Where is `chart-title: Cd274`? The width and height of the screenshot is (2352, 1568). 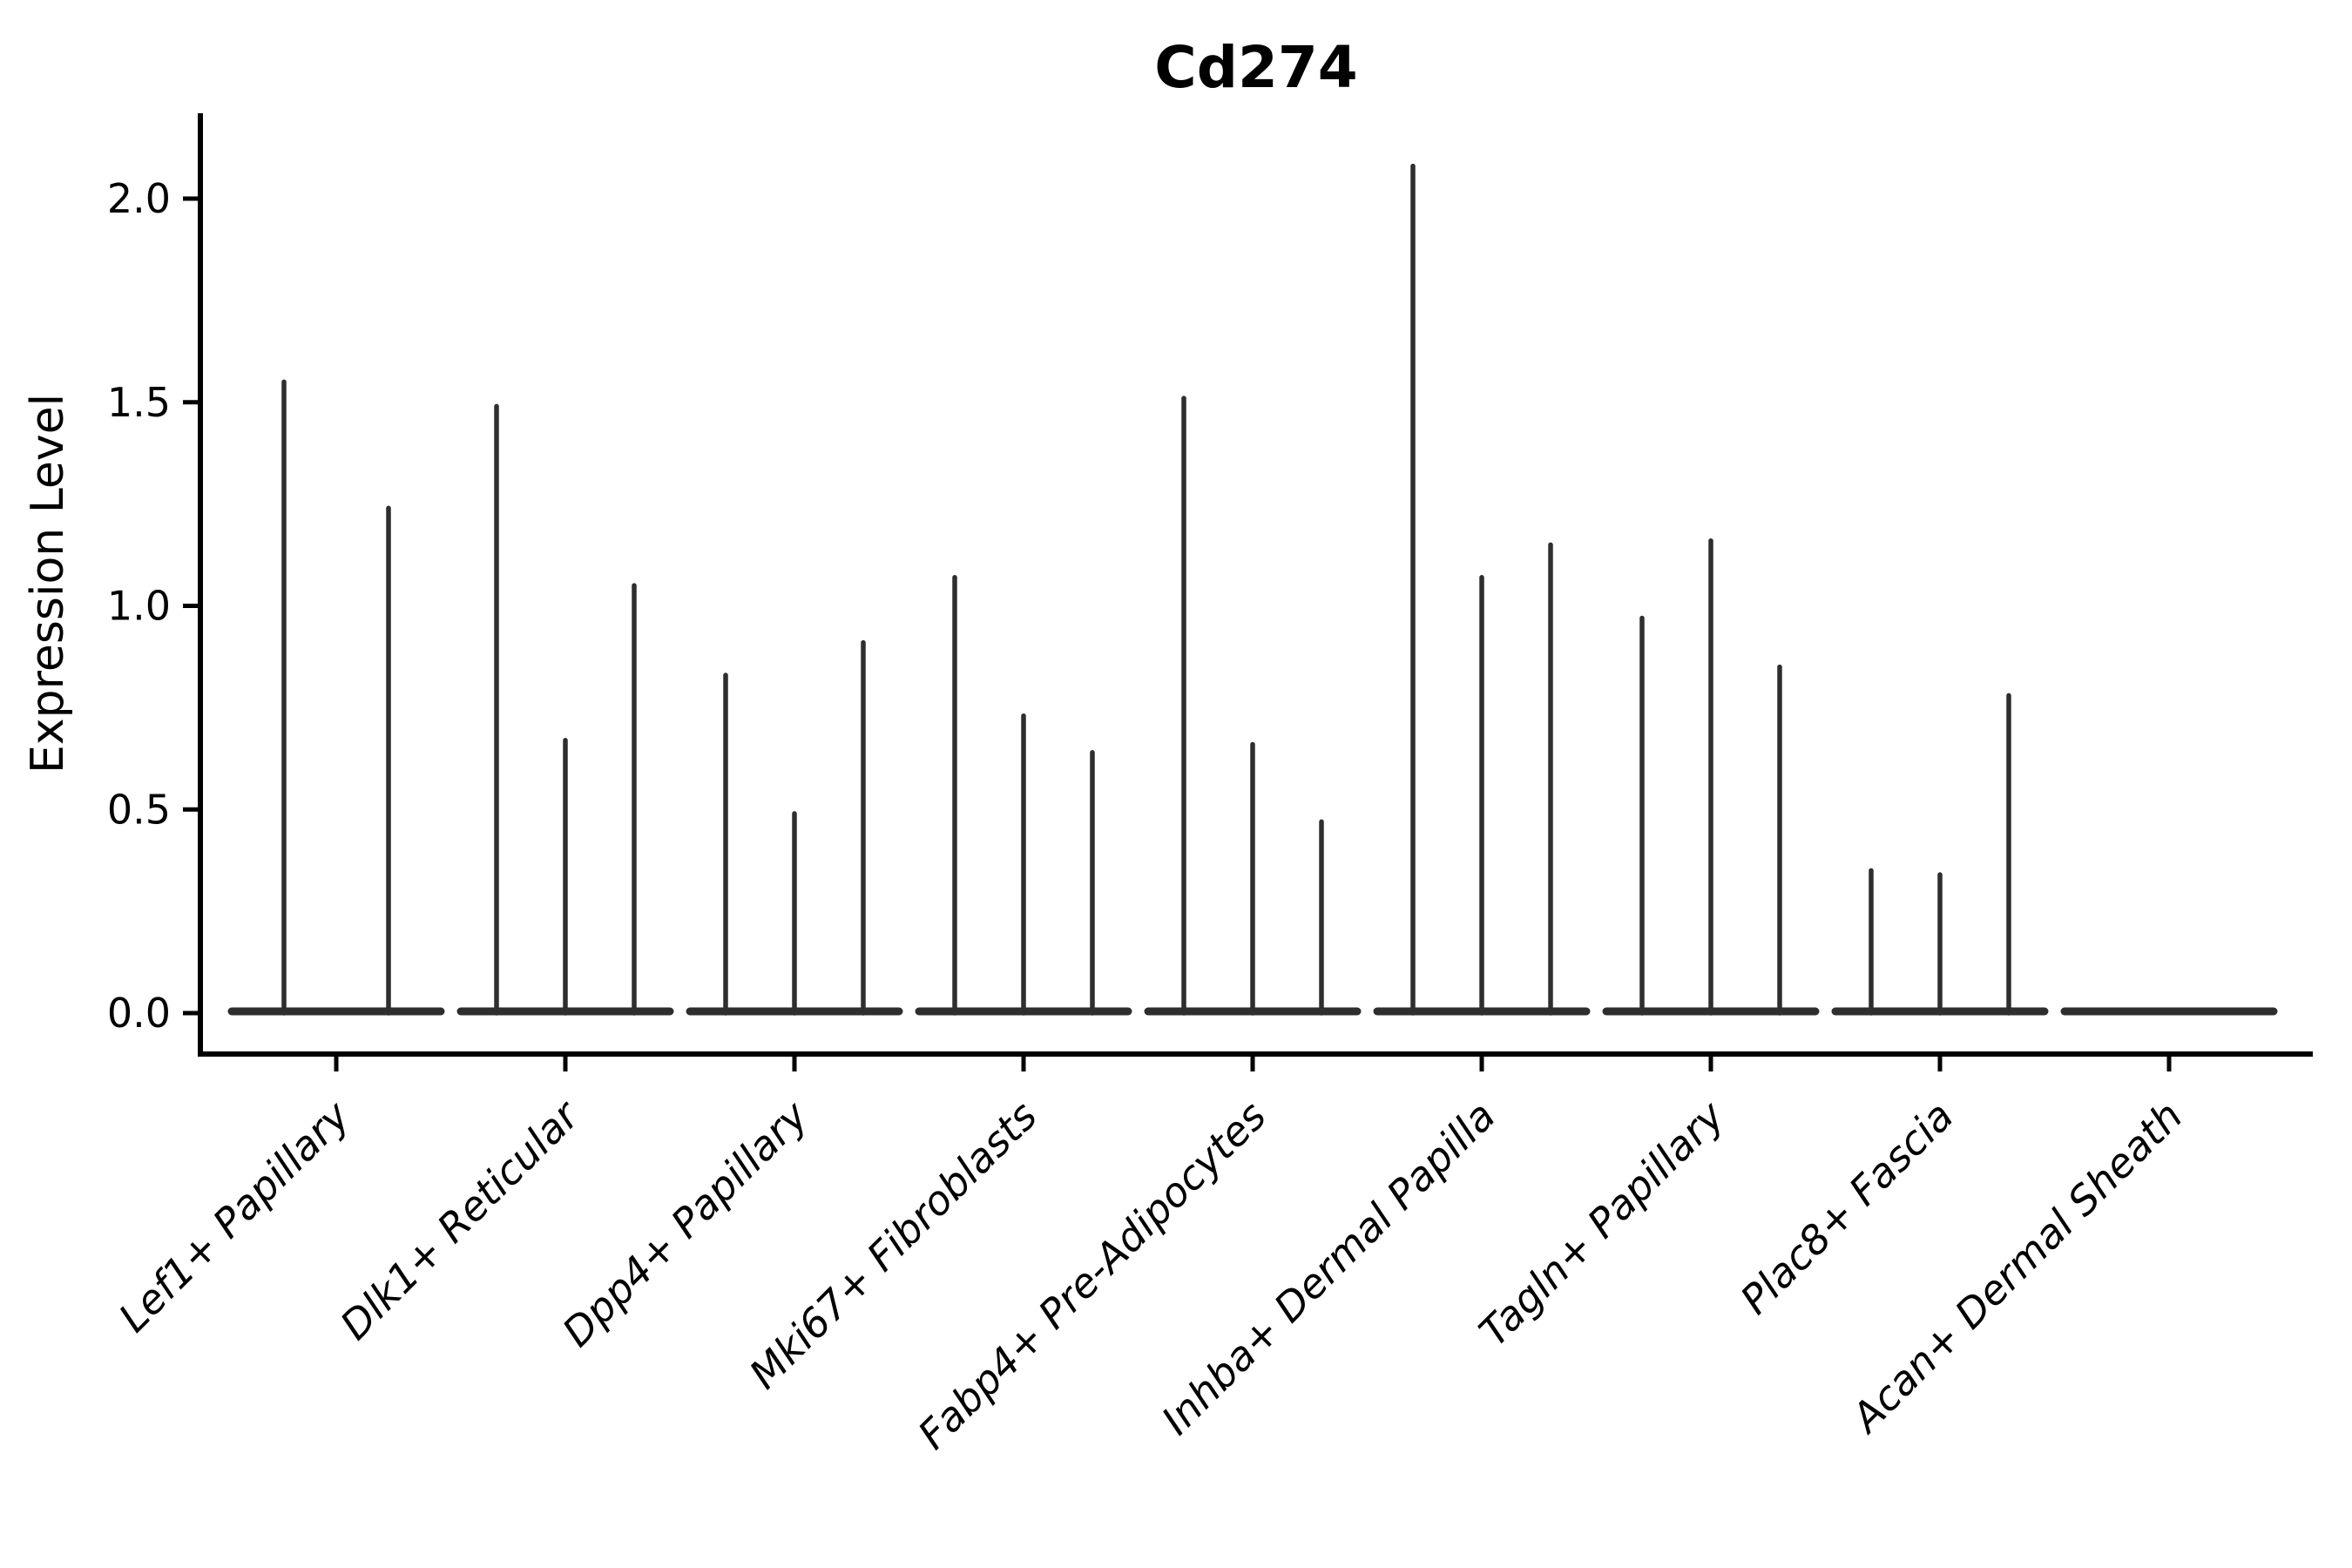 chart-title: Cd274 is located at coordinates (1255, 67).